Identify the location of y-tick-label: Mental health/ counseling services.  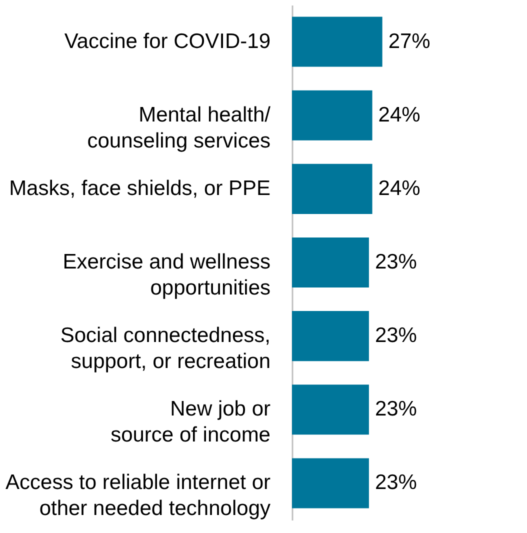
(179, 127).